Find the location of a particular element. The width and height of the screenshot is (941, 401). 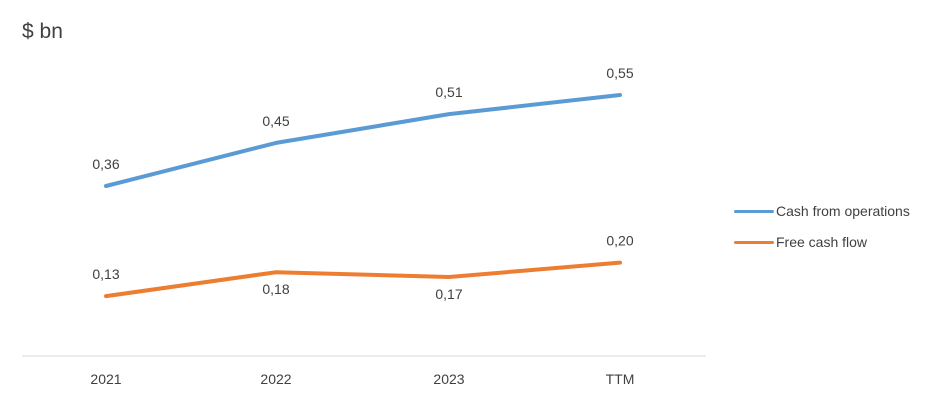

data-label-free-cash-flow-3: 0,20 is located at coordinates (619, 241).